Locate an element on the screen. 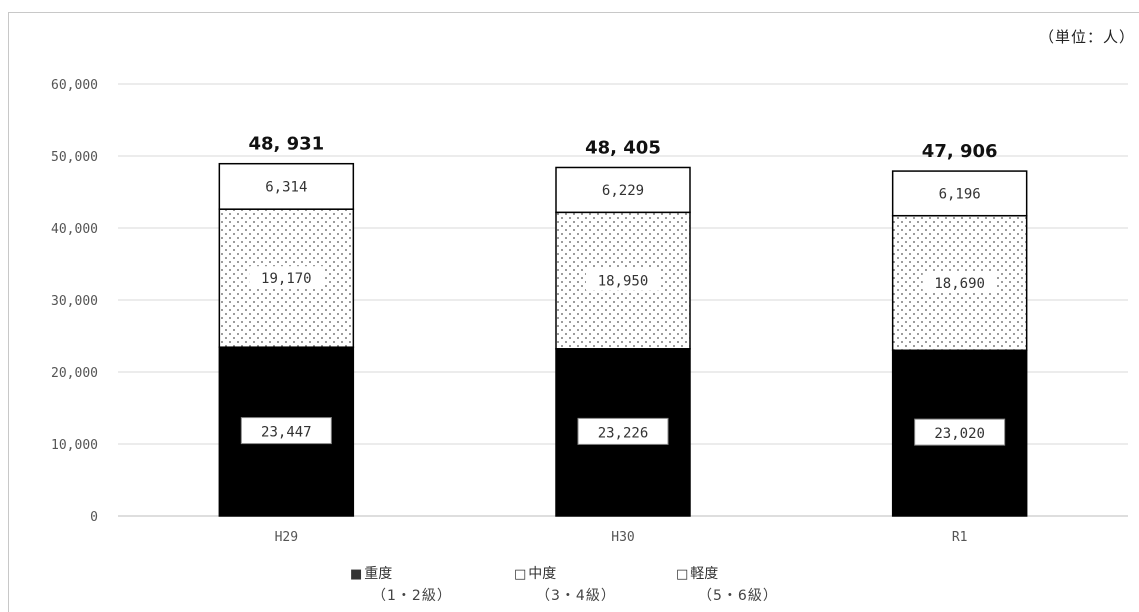 This screenshot has height=612, width=1139. legend-label: 中度 is located at coordinates (542, 574).